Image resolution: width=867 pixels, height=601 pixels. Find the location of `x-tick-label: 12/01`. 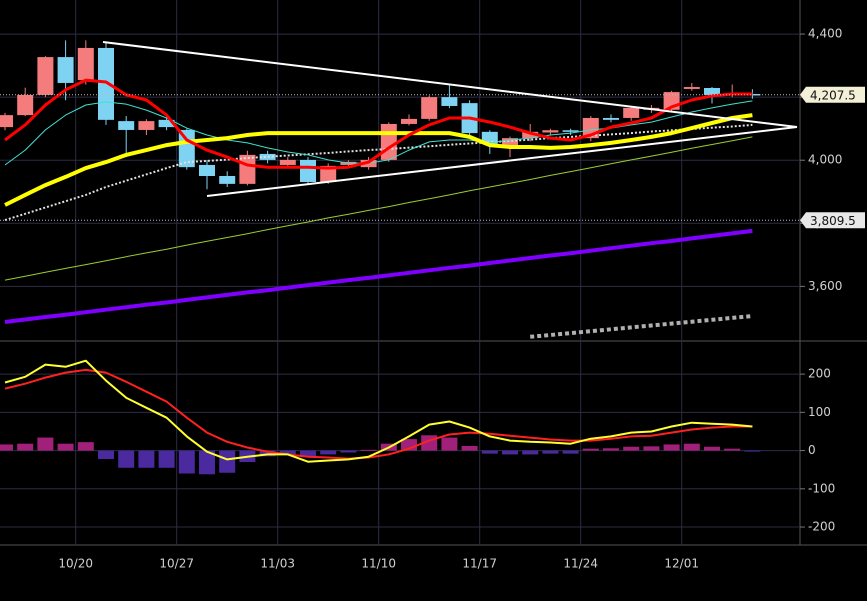

x-tick-label: 12/01 is located at coordinates (681, 564).